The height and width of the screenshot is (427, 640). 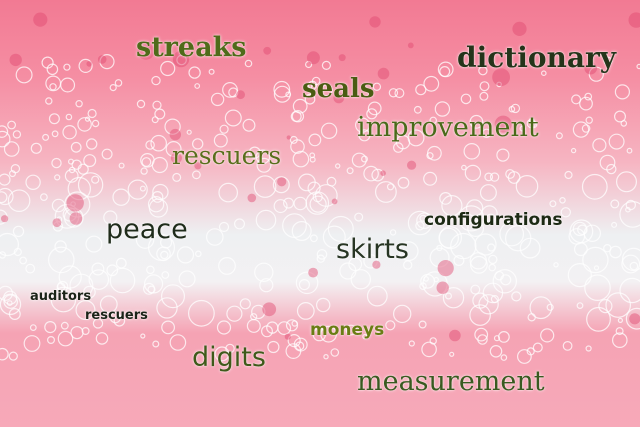 I want to click on word-rescuers-large: rescuers, so click(x=227, y=155).